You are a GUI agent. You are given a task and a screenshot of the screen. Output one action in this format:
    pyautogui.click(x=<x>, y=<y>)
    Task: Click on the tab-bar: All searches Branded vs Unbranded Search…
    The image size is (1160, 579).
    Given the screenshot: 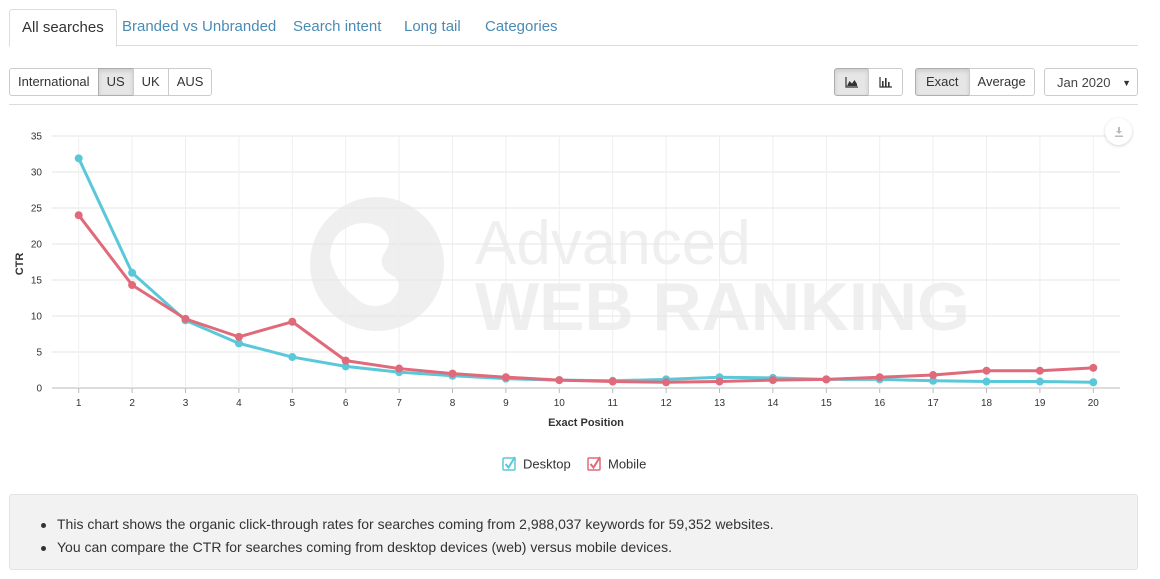 What is the action you would take?
    pyautogui.click(x=573, y=28)
    